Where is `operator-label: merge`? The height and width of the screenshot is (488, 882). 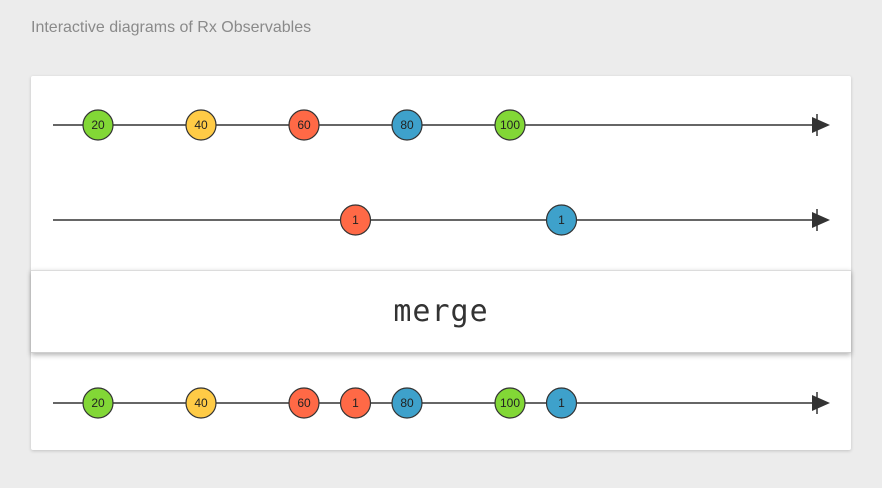
operator-label: merge is located at coordinates (441, 311).